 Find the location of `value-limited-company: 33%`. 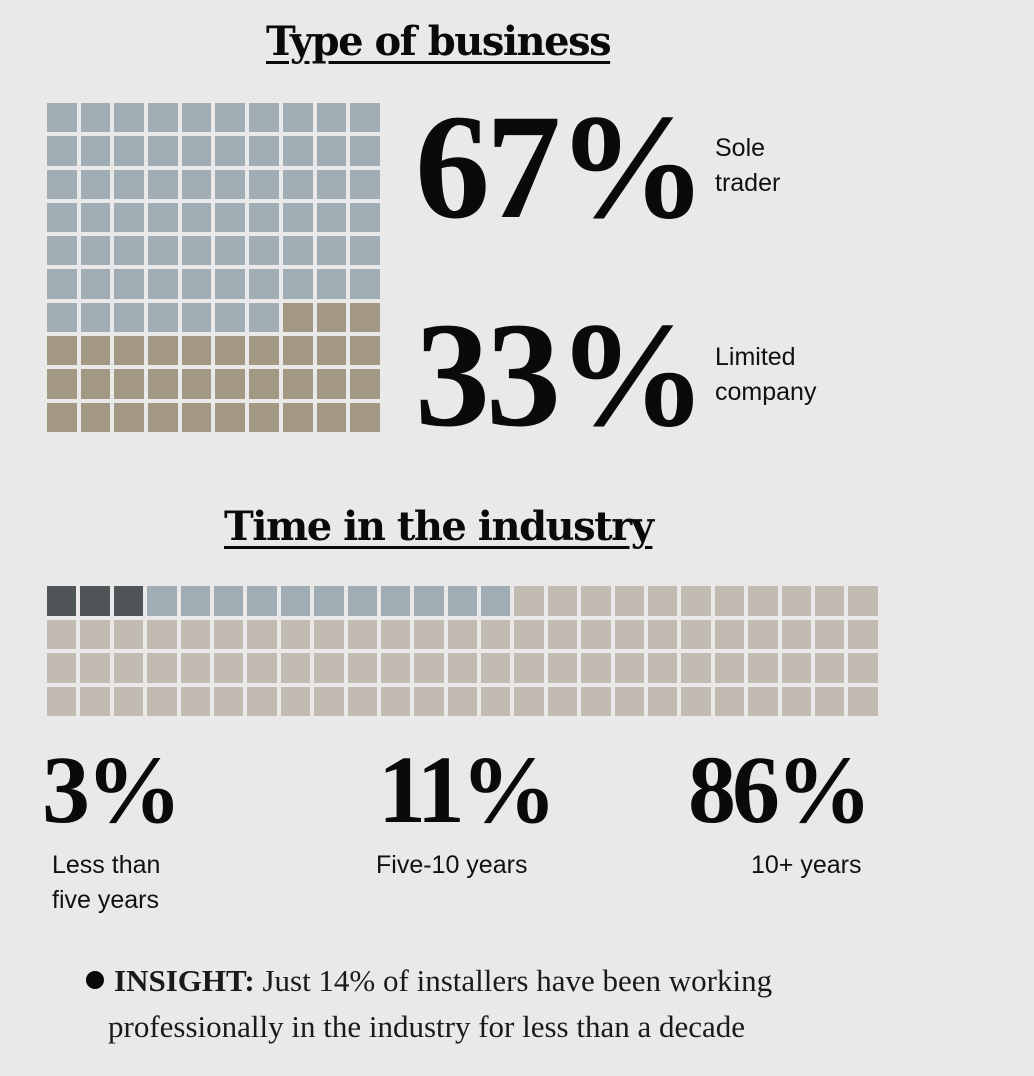

value-limited-company: 33% is located at coordinates (561, 375).